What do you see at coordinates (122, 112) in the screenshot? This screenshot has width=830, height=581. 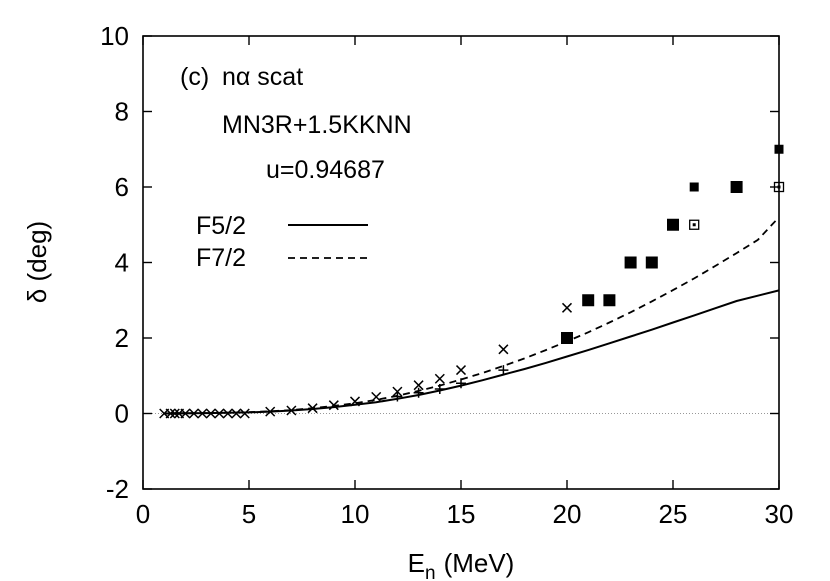 I see `y-tick-label: 8` at bounding box center [122, 112].